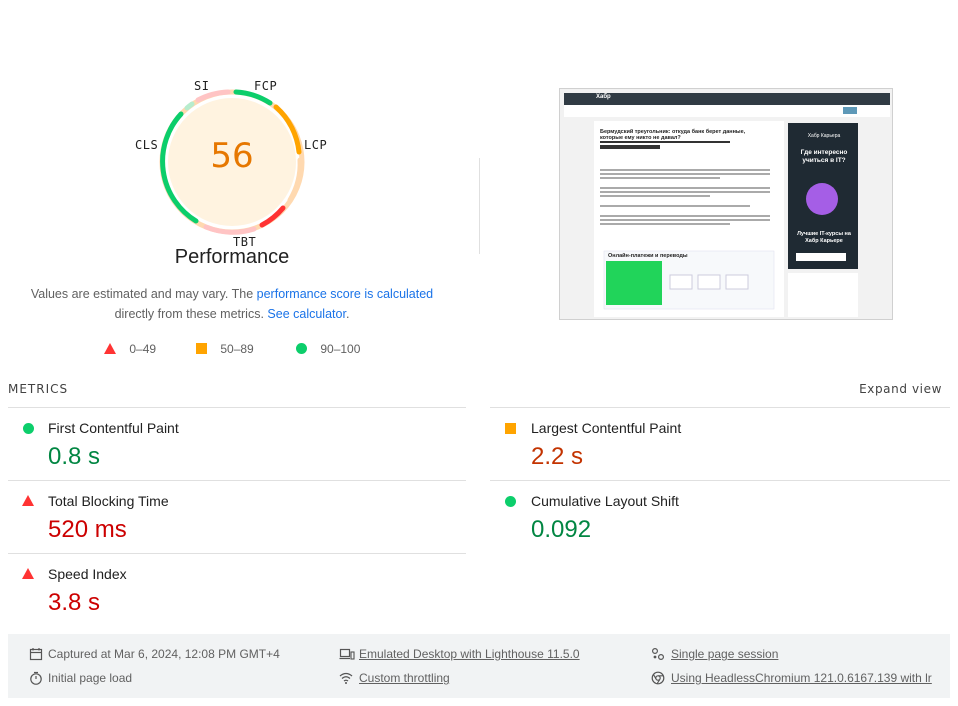 This screenshot has height=706, width=958. What do you see at coordinates (201, 348) in the screenshot?
I see `average-square-icon` at bounding box center [201, 348].